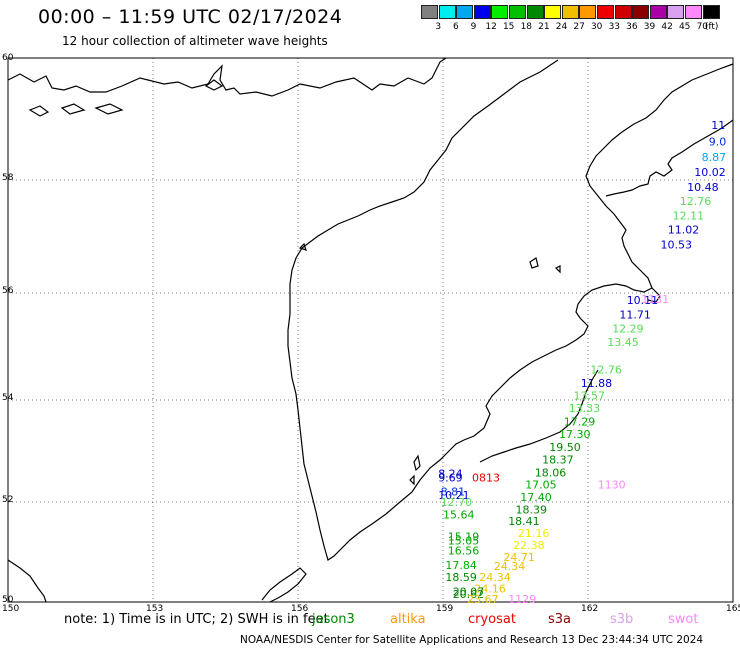 The image size is (740, 650). I want to click on wave-height-label: 12.70, so click(457, 502).